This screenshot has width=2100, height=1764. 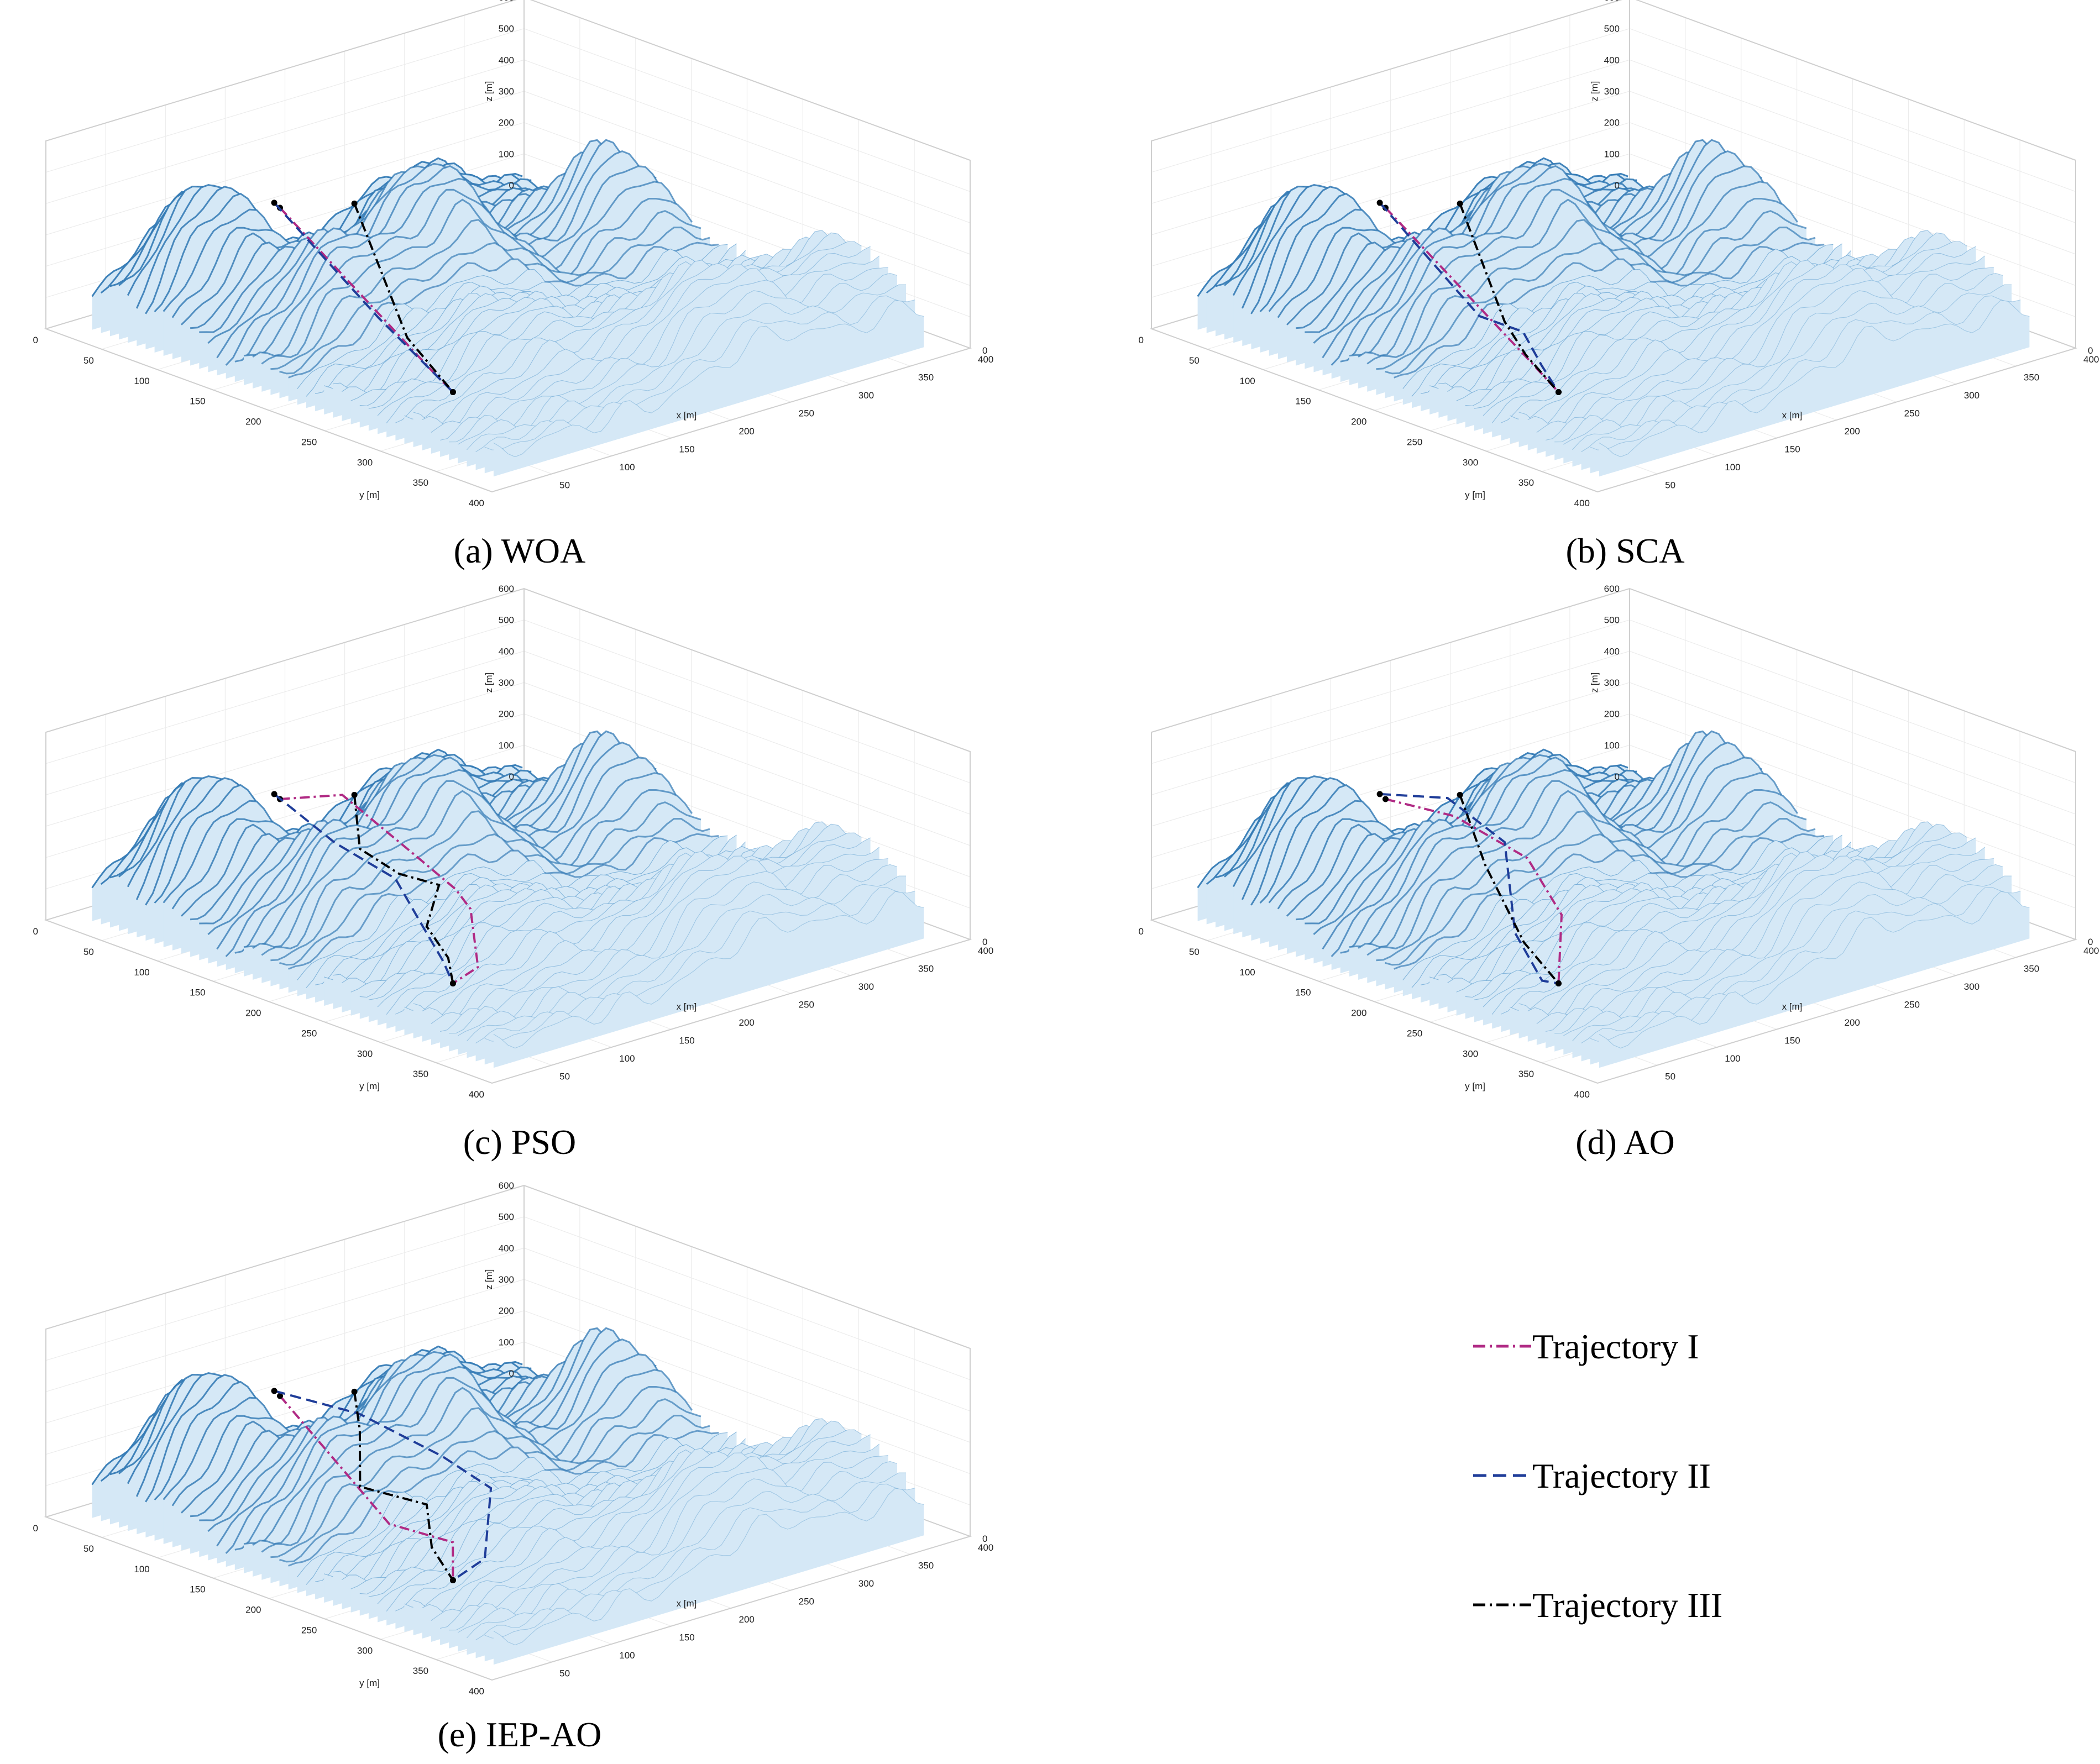 I want to click on x-tick-label: 50, so click(x=564, y=486).